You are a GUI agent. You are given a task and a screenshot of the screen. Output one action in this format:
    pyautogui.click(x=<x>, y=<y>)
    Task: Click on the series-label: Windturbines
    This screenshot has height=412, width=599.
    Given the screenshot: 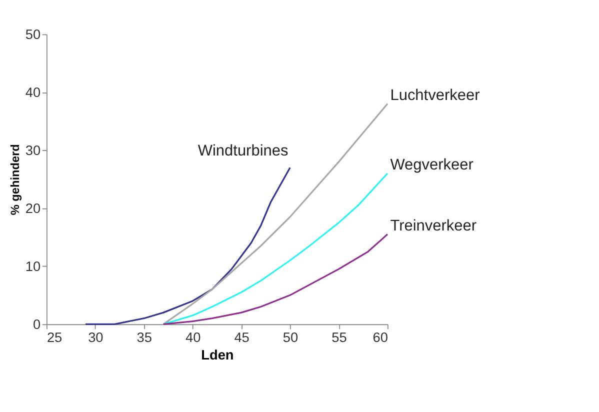 What is the action you would take?
    pyautogui.click(x=243, y=151)
    